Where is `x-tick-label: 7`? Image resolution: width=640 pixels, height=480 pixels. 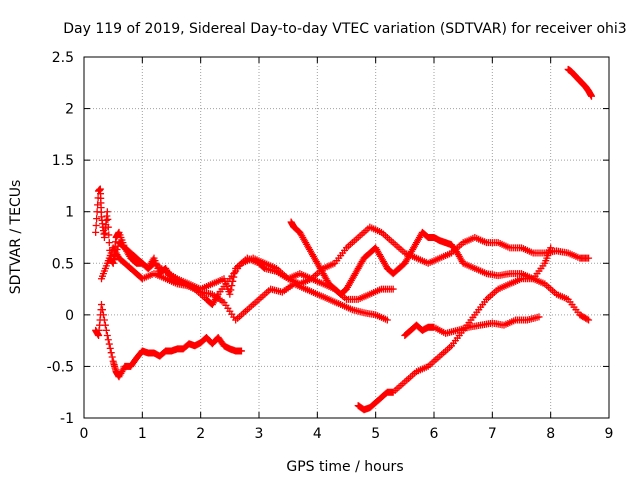 x-tick-label: 7 is located at coordinates (492, 434).